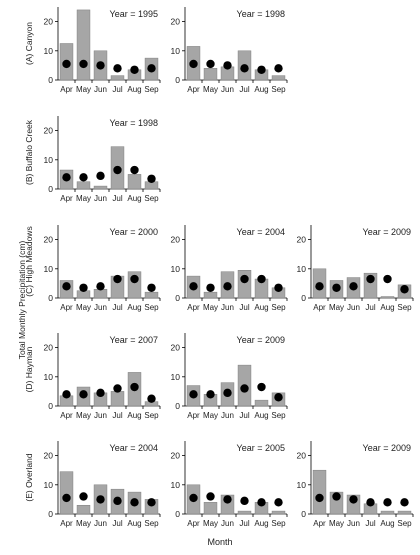 The image size is (420, 555). What do you see at coordinates (261, 340) in the screenshot?
I see `panel-title: Year = 2009` at bounding box center [261, 340].